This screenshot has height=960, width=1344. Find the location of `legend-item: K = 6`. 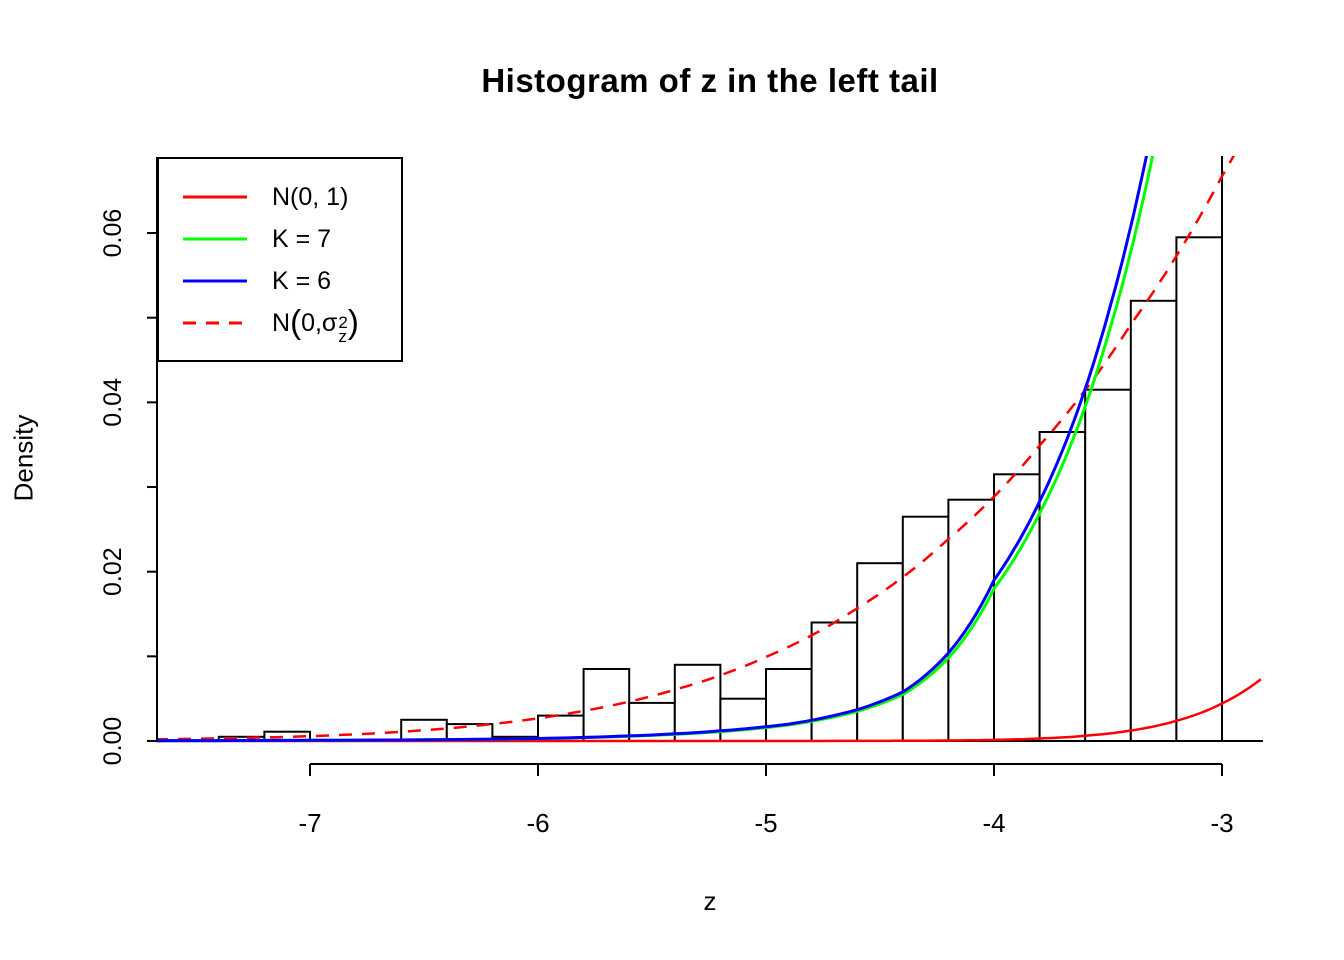

legend-item: K = 6 is located at coordinates (280, 281).